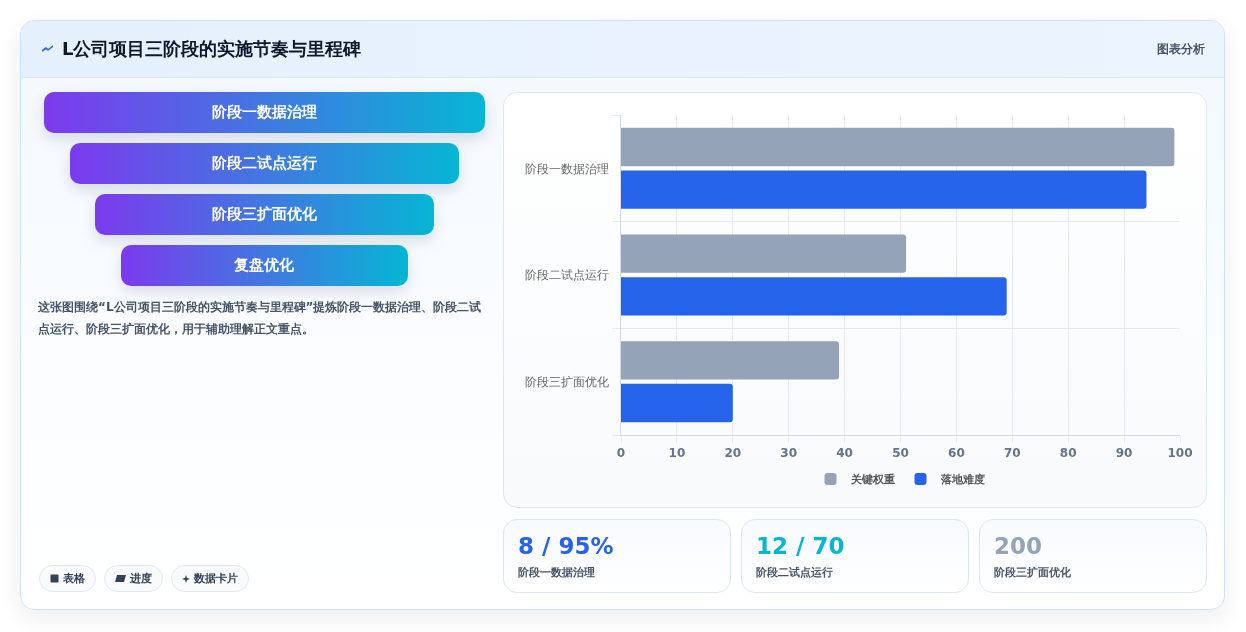 This screenshot has height=632, width=1246. I want to click on category-label: 阶段一数据治理, so click(264, 112).